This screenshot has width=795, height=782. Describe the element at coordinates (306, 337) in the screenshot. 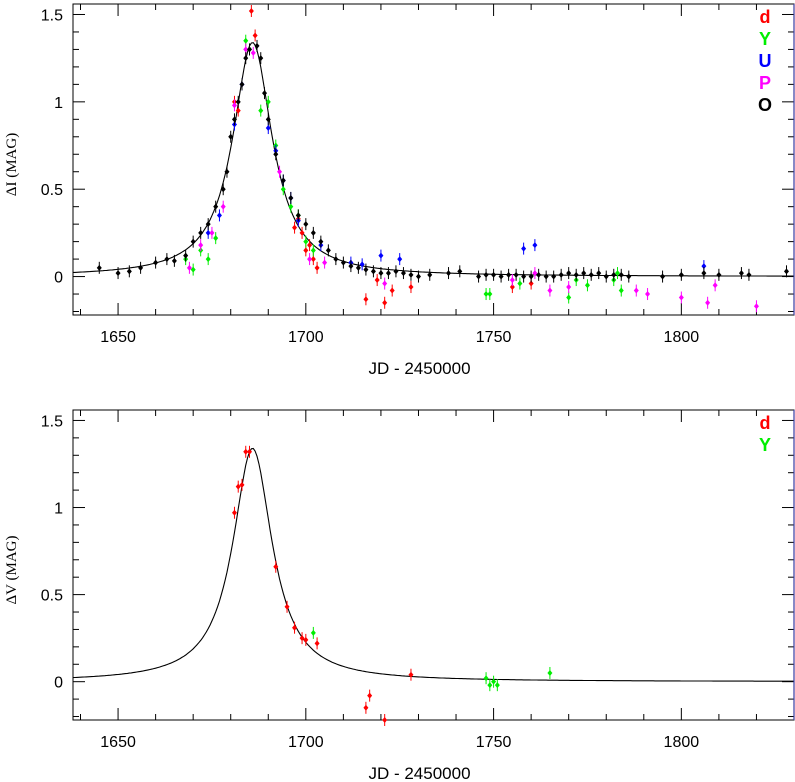

I see `x-tick-label: 1700` at that location.